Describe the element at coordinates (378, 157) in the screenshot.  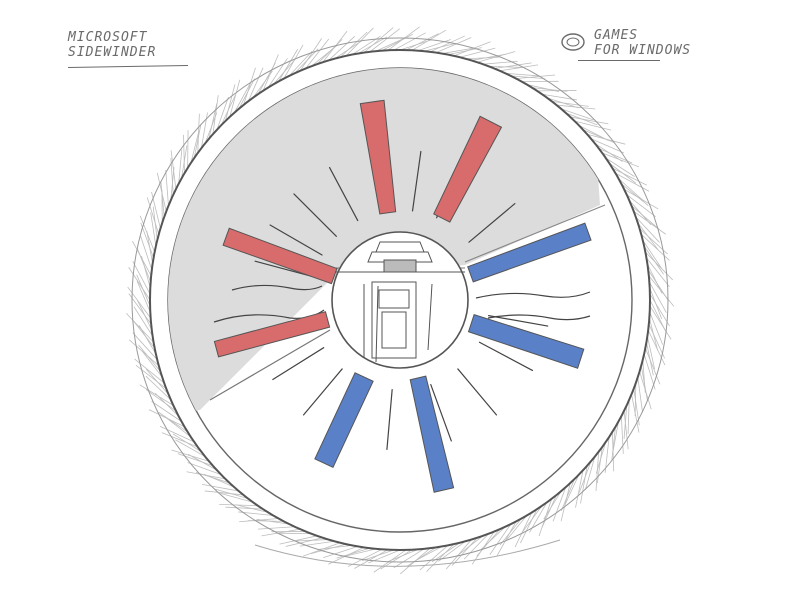
I see `red-bar` at that location.